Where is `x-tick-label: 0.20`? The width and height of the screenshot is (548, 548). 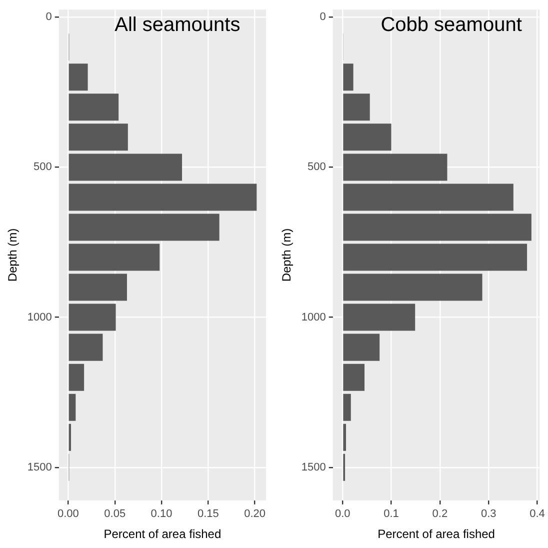 x-tick-label: 0.20 is located at coordinates (255, 514).